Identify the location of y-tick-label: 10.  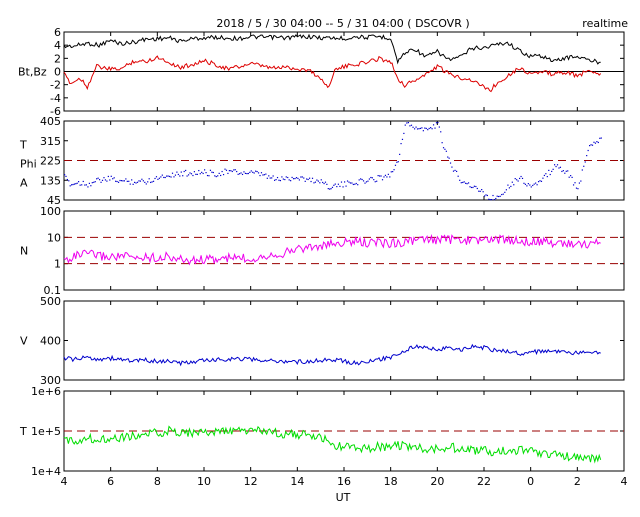
(54, 237).